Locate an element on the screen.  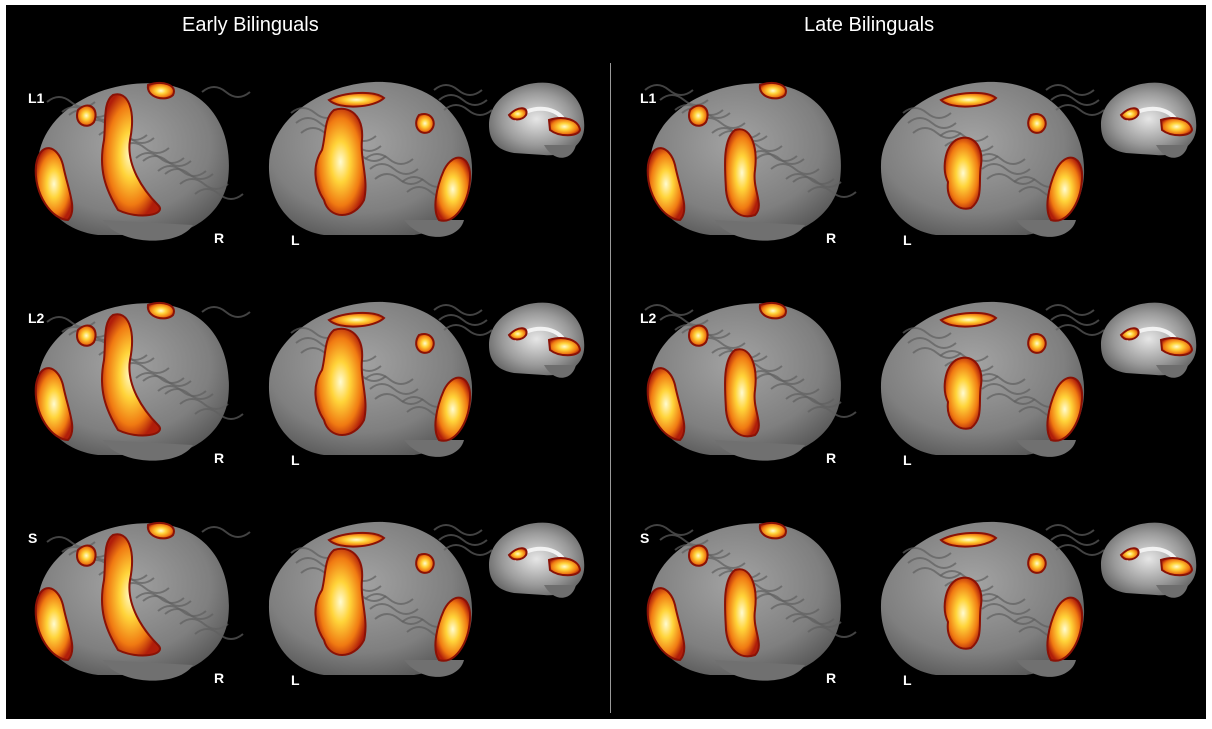
late-bilinguals-title: Late Bilinguals is located at coordinates (869, 25).